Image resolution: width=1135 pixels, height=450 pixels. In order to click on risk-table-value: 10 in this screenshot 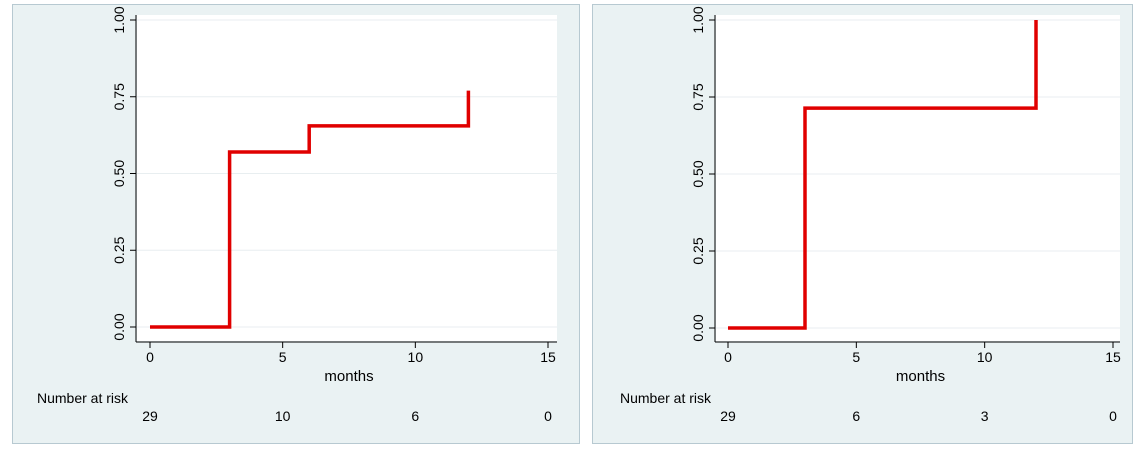, I will do `click(283, 416)`.